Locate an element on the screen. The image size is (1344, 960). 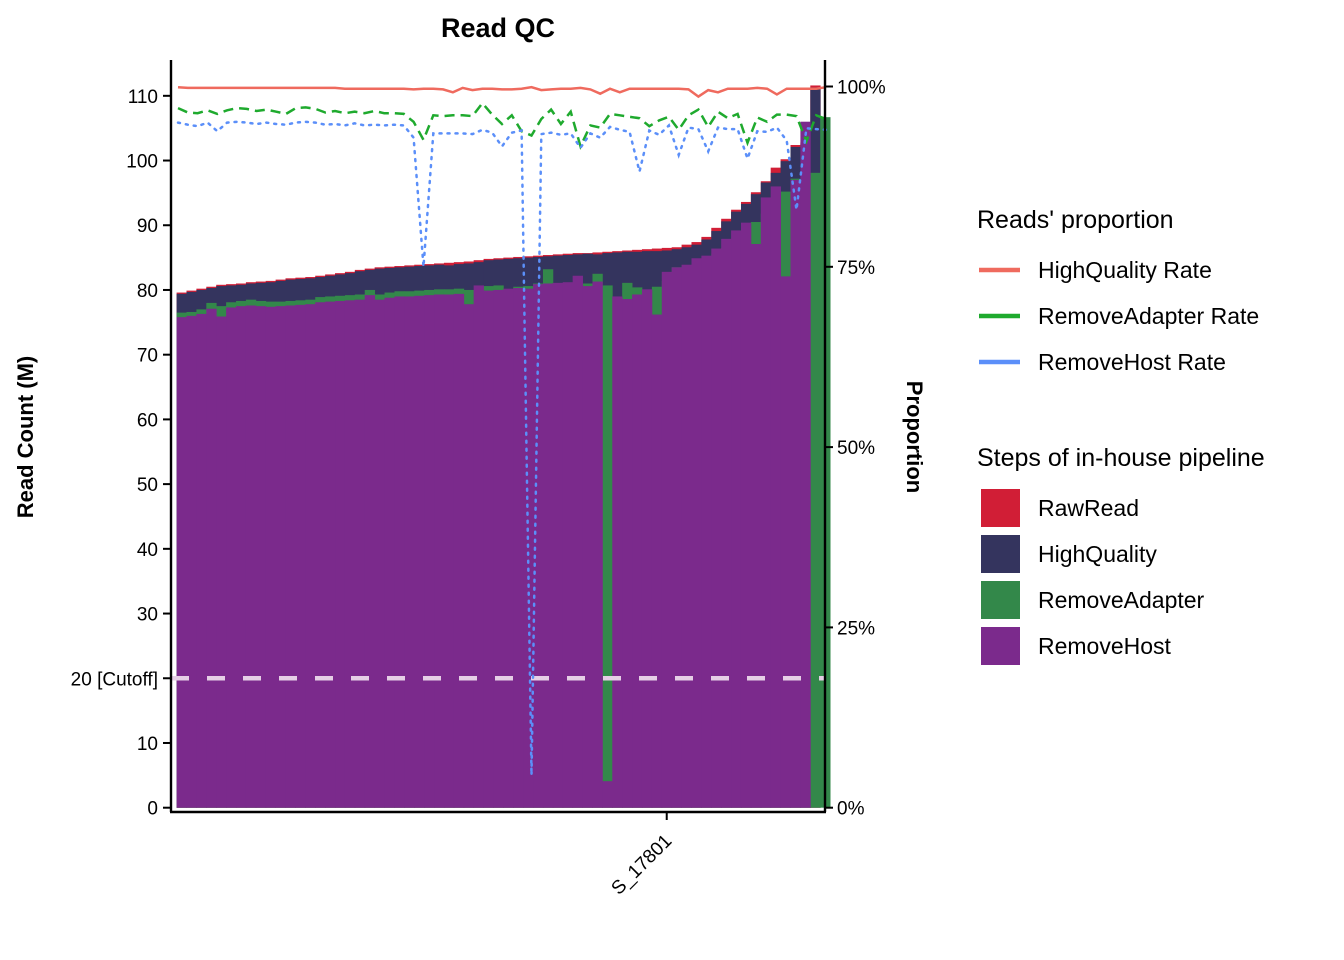
legend-item-removeadapter: RemoveAdapter is located at coordinates (1093, 600).